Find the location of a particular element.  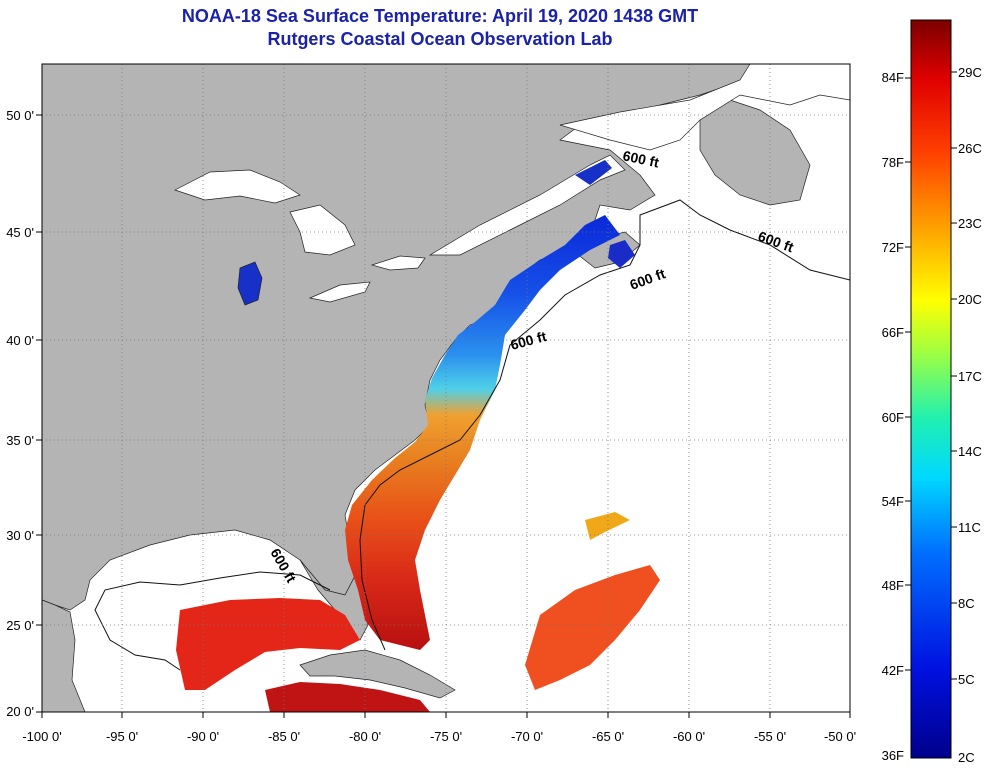

lon-label: -60 0' is located at coordinates (689, 736).